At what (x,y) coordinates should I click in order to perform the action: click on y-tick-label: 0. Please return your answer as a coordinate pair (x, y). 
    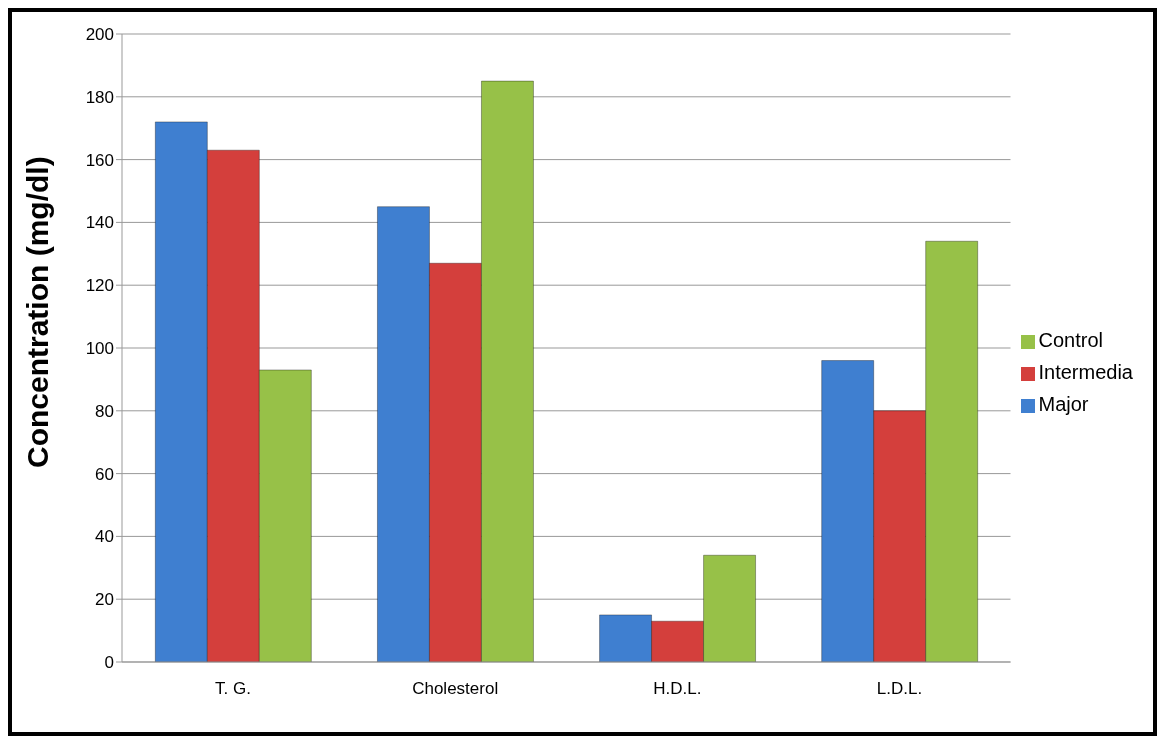
    Looking at the image, I should click on (109, 663).